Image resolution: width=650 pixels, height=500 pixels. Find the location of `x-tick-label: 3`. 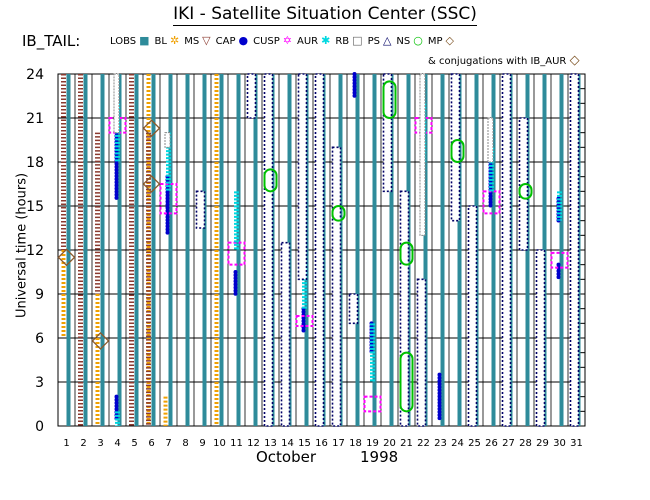

x-tick-label: 3 is located at coordinates (100, 443).